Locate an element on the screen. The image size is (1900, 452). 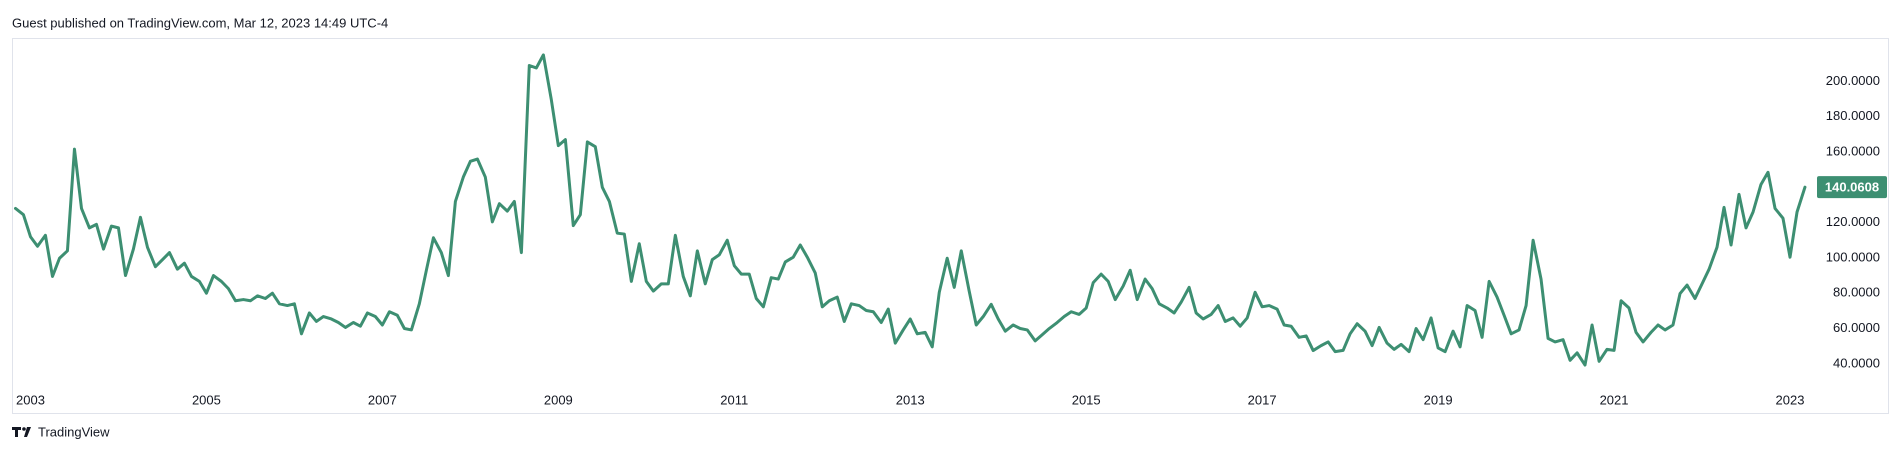
x-tick-label: 2009 is located at coordinates (558, 399).